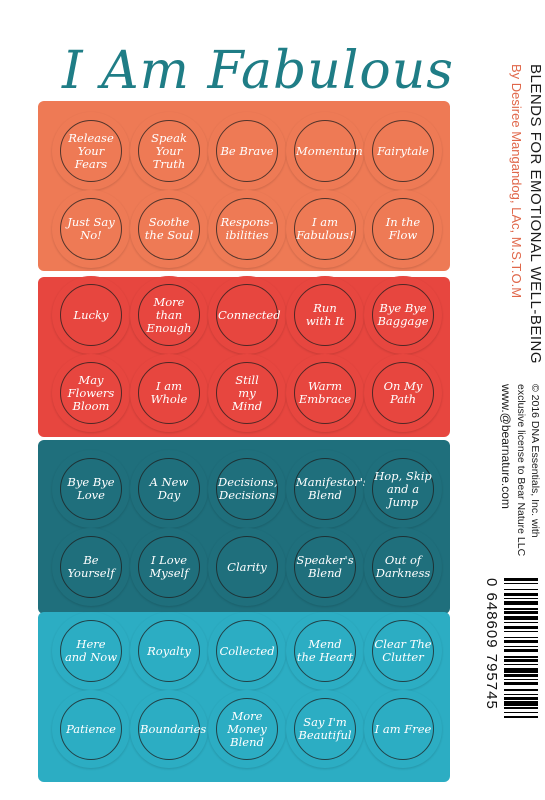 The image size is (545, 800). I want to click on sheet-title: I Am Fabulous, so click(258, 71).